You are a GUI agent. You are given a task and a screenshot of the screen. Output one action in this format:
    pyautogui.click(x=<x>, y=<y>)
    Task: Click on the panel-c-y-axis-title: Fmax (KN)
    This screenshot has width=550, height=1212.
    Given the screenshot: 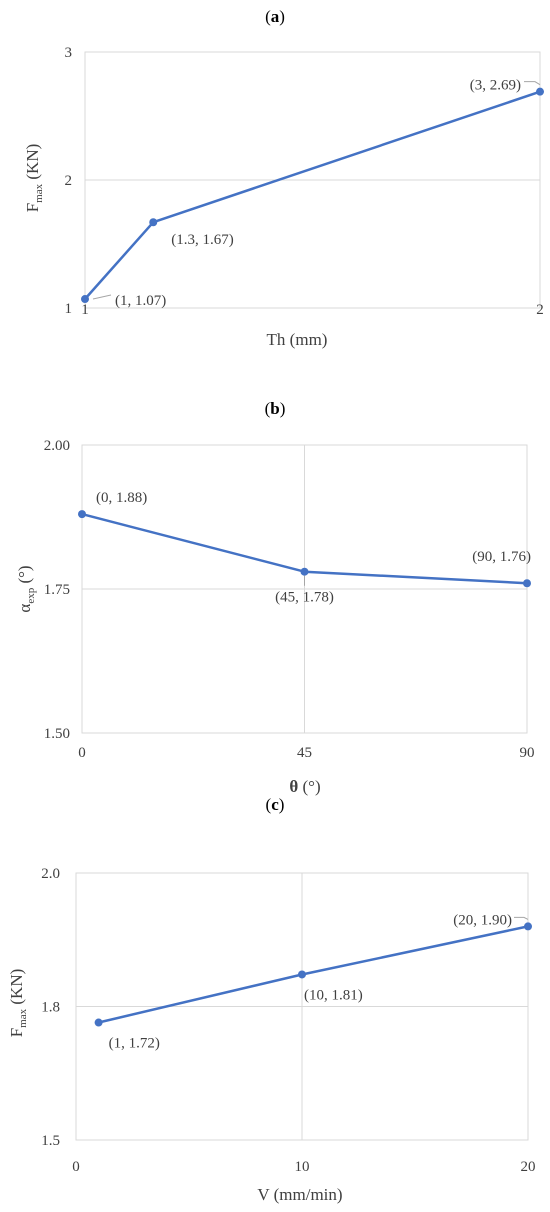 What is the action you would take?
    pyautogui.click(x=18, y=1003)
    